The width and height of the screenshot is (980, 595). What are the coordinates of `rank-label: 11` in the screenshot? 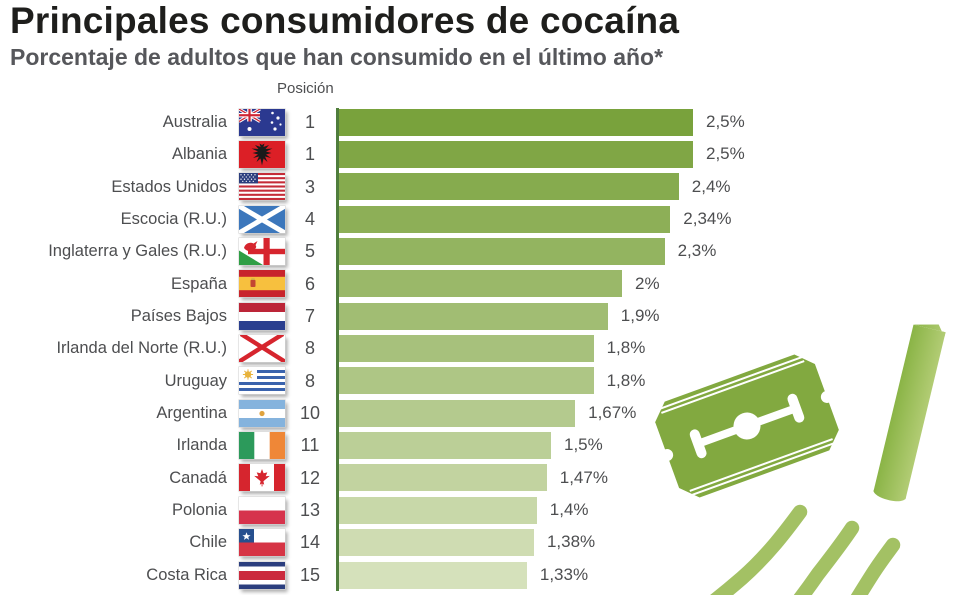 It's located at (310, 445).